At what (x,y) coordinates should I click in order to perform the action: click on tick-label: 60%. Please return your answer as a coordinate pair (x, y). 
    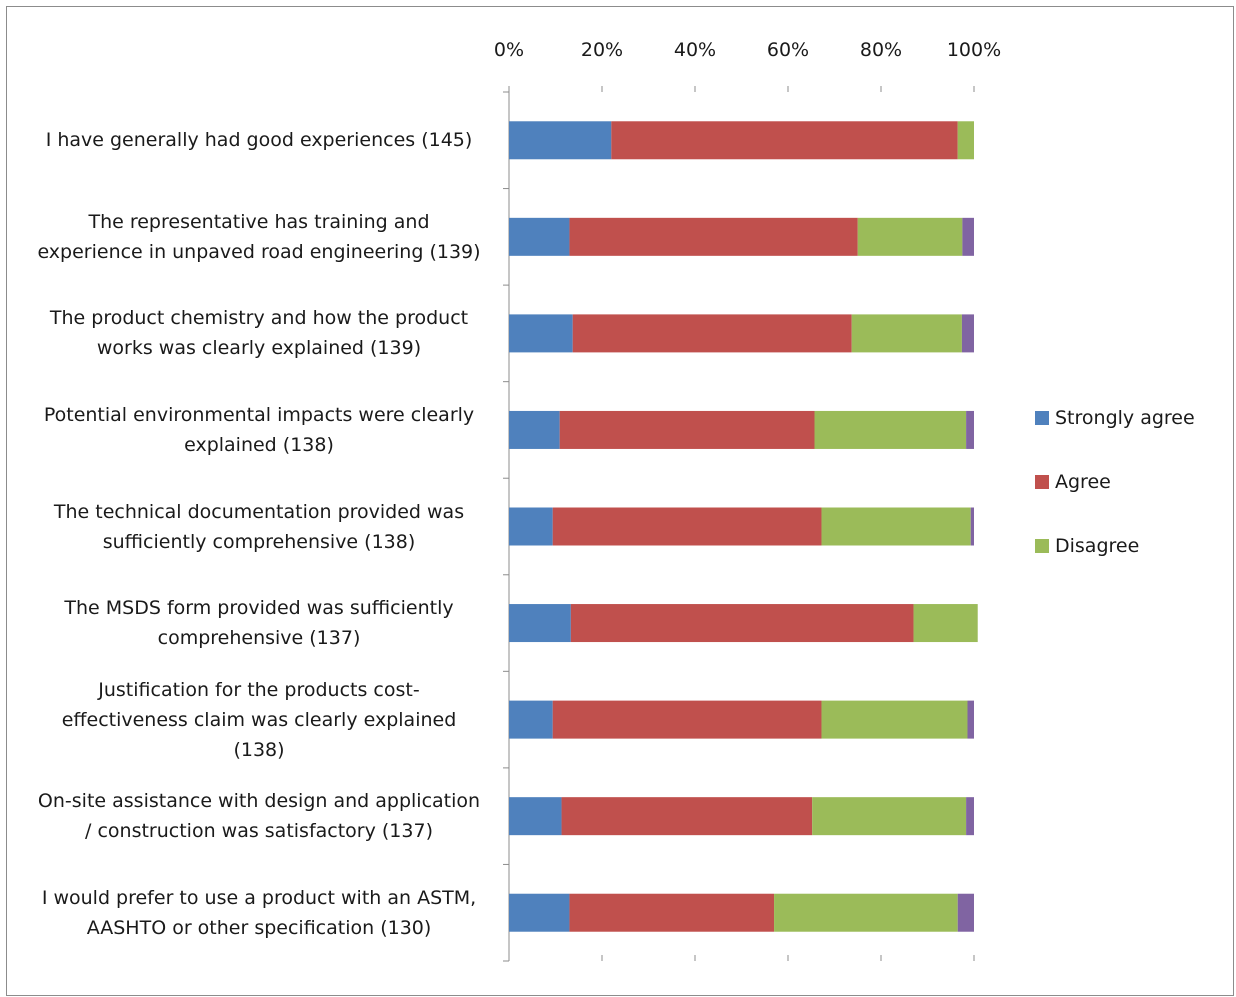
    Looking at the image, I should click on (788, 50).